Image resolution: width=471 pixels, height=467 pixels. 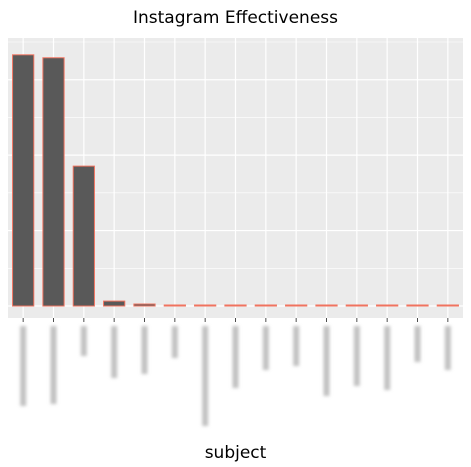 What do you see at coordinates (235, 320) in the screenshot?
I see `x-tick-marks` at bounding box center [235, 320].